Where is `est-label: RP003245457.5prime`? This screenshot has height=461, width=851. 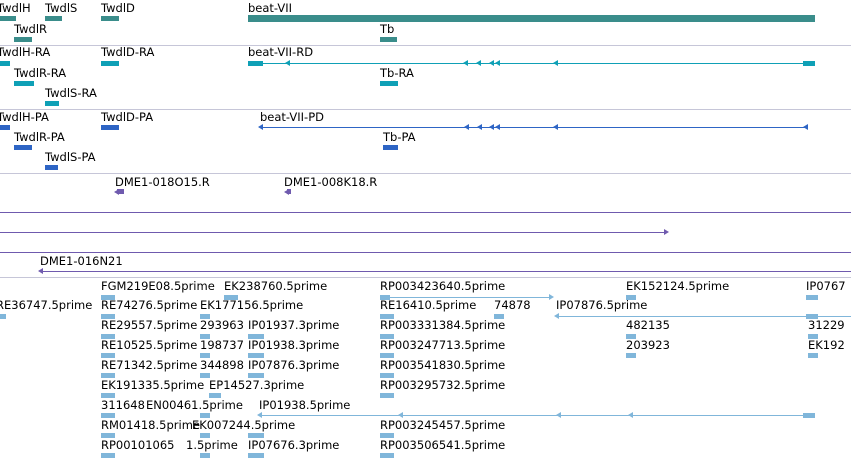
est-label: RP003245457.5prime is located at coordinates (443, 425).